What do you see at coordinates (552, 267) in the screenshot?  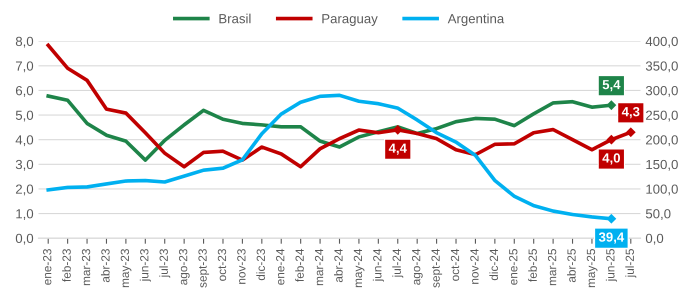 I see `x-tick-label: mar-25` at bounding box center [552, 267].